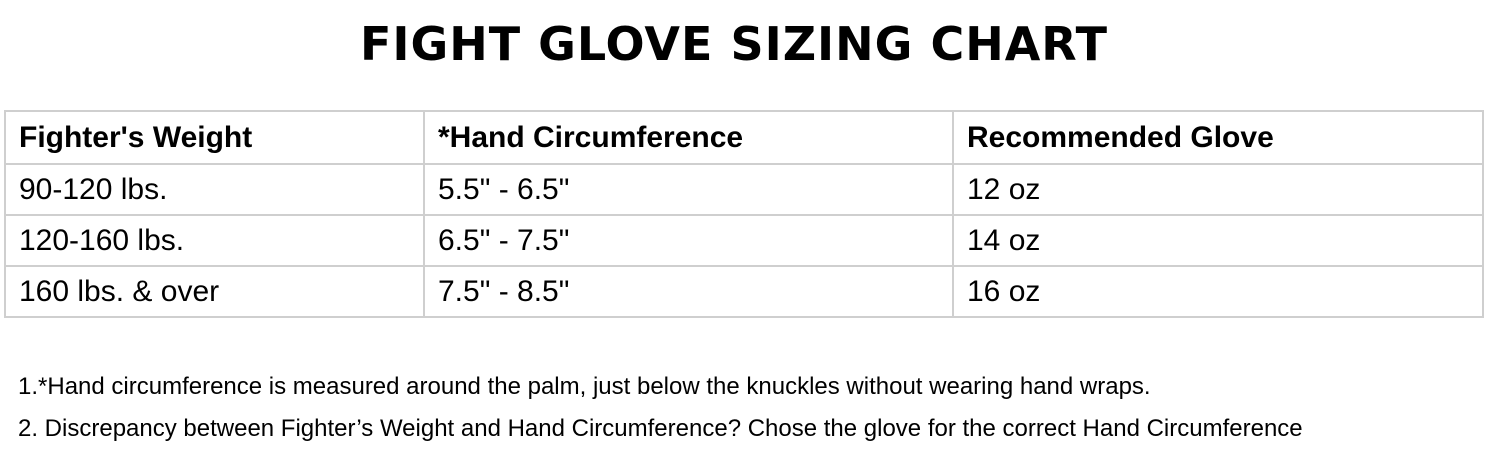 The height and width of the screenshot is (460, 1500). I want to click on table-row: 90-120 lbs. 5.5" - 6.5" 12 oz, so click(744, 189).